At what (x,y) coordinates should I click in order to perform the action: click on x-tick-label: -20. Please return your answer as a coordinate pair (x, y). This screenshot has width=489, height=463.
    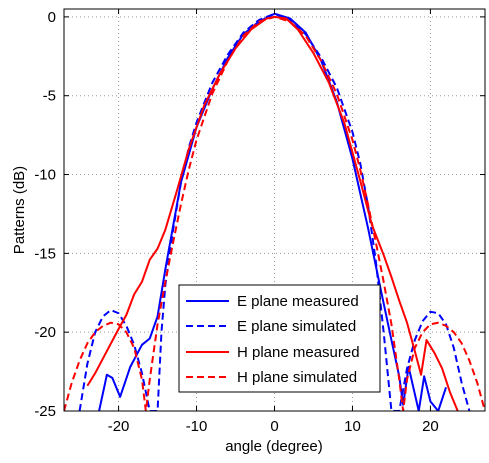
    Looking at the image, I should click on (119, 426).